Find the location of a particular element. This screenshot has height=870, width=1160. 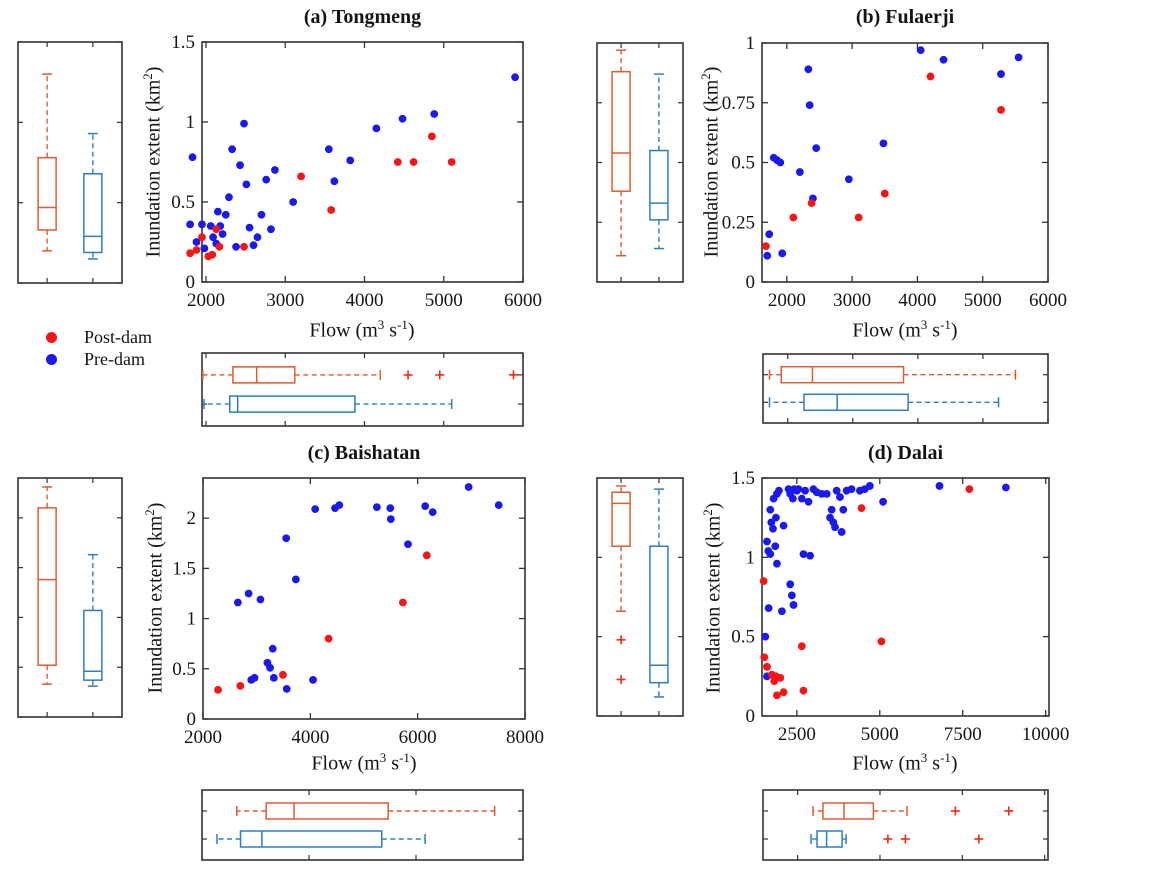

panel-c-title: (c) Baishatan is located at coordinates (364, 453).